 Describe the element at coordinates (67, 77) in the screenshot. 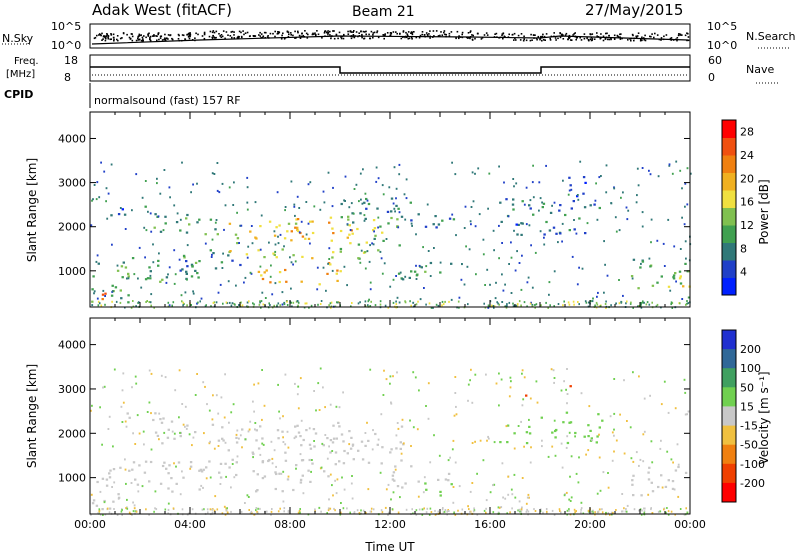

I see `freq-tick-low: 8` at that location.